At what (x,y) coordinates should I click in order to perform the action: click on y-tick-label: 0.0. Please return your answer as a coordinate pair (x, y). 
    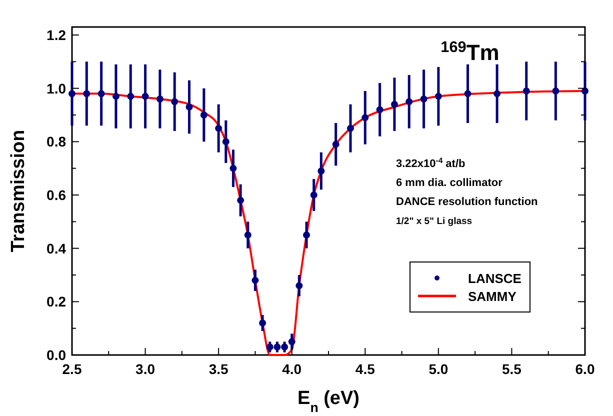
    Looking at the image, I should click on (56, 355).